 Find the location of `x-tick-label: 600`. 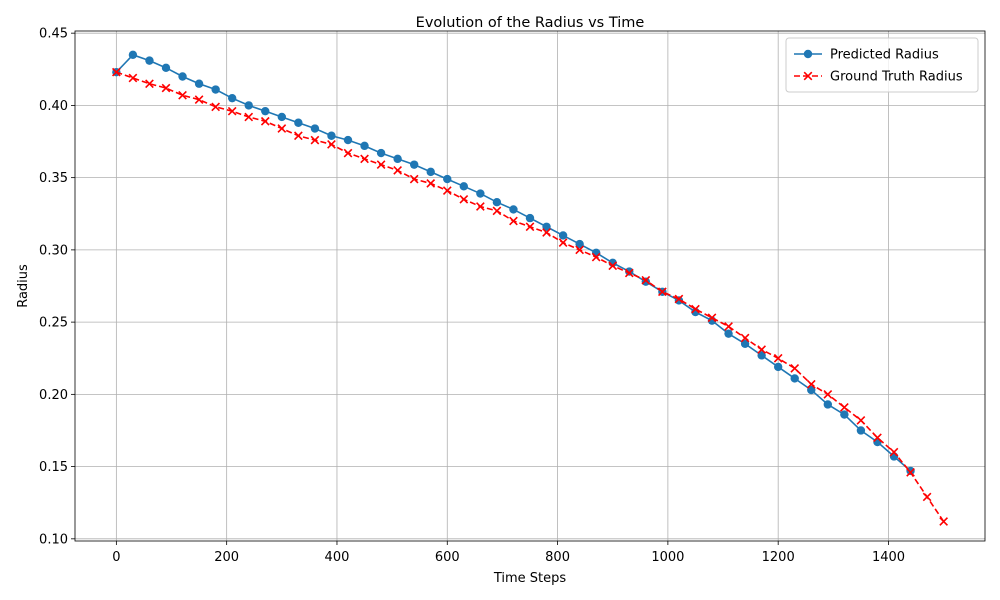

x-tick-label: 600 is located at coordinates (447, 557).